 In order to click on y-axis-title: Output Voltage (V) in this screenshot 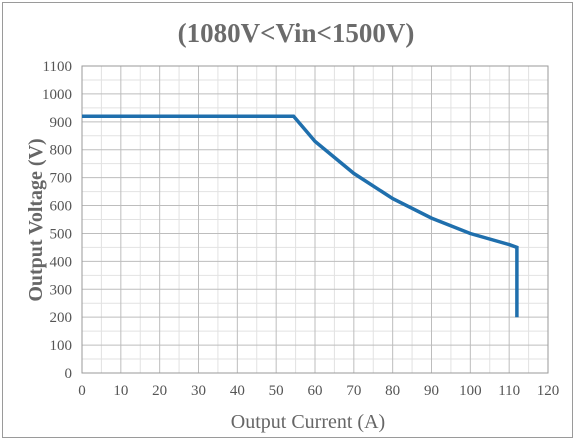, I will do `click(36, 219)`.